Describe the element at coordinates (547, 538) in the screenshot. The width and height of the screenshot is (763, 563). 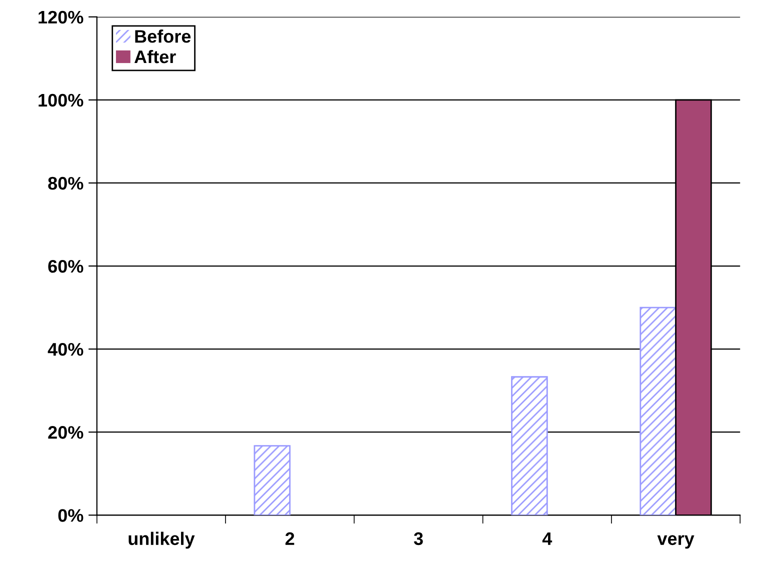
I see `x-tick-label: 4` at that location.